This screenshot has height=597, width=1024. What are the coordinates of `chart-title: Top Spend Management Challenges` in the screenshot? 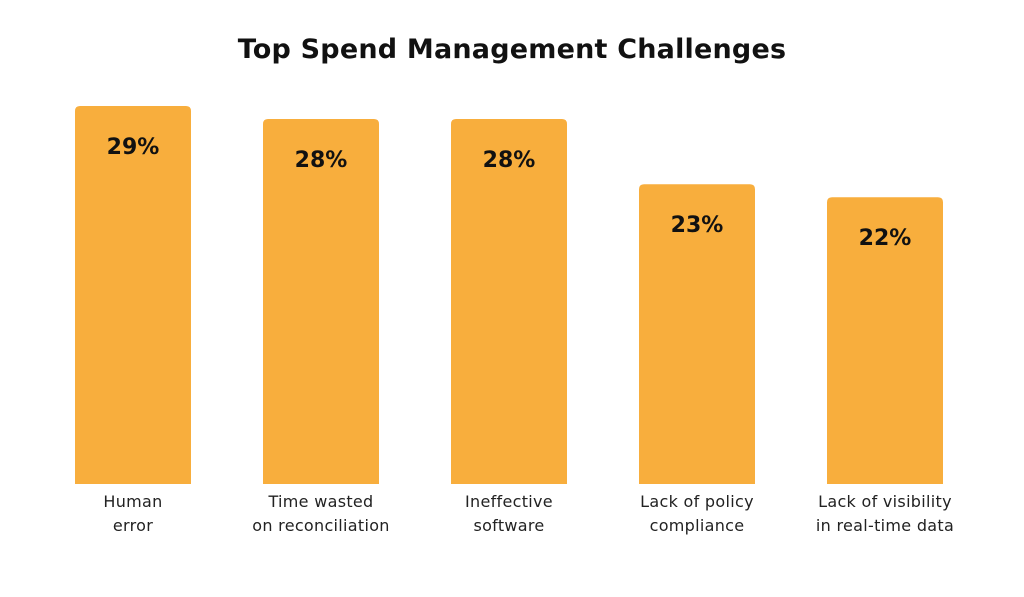 It's located at (512, 49).